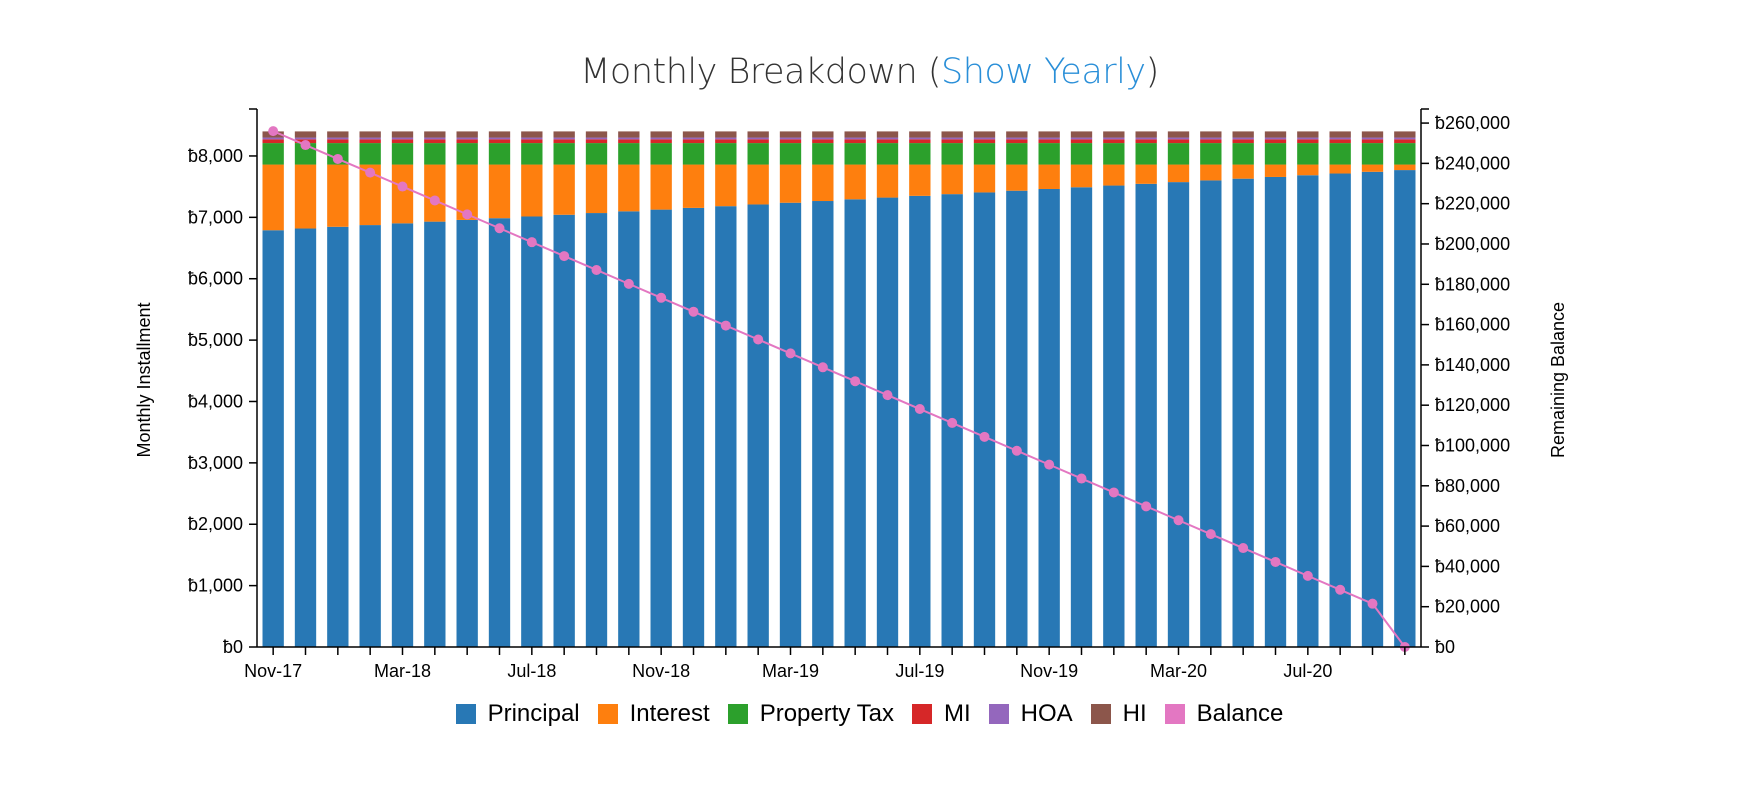 This screenshot has width=1739, height=806. What do you see at coordinates (215, 463) in the screenshot?
I see `y-tick-label: ƀ3,000` at bounding box center [215, 463].